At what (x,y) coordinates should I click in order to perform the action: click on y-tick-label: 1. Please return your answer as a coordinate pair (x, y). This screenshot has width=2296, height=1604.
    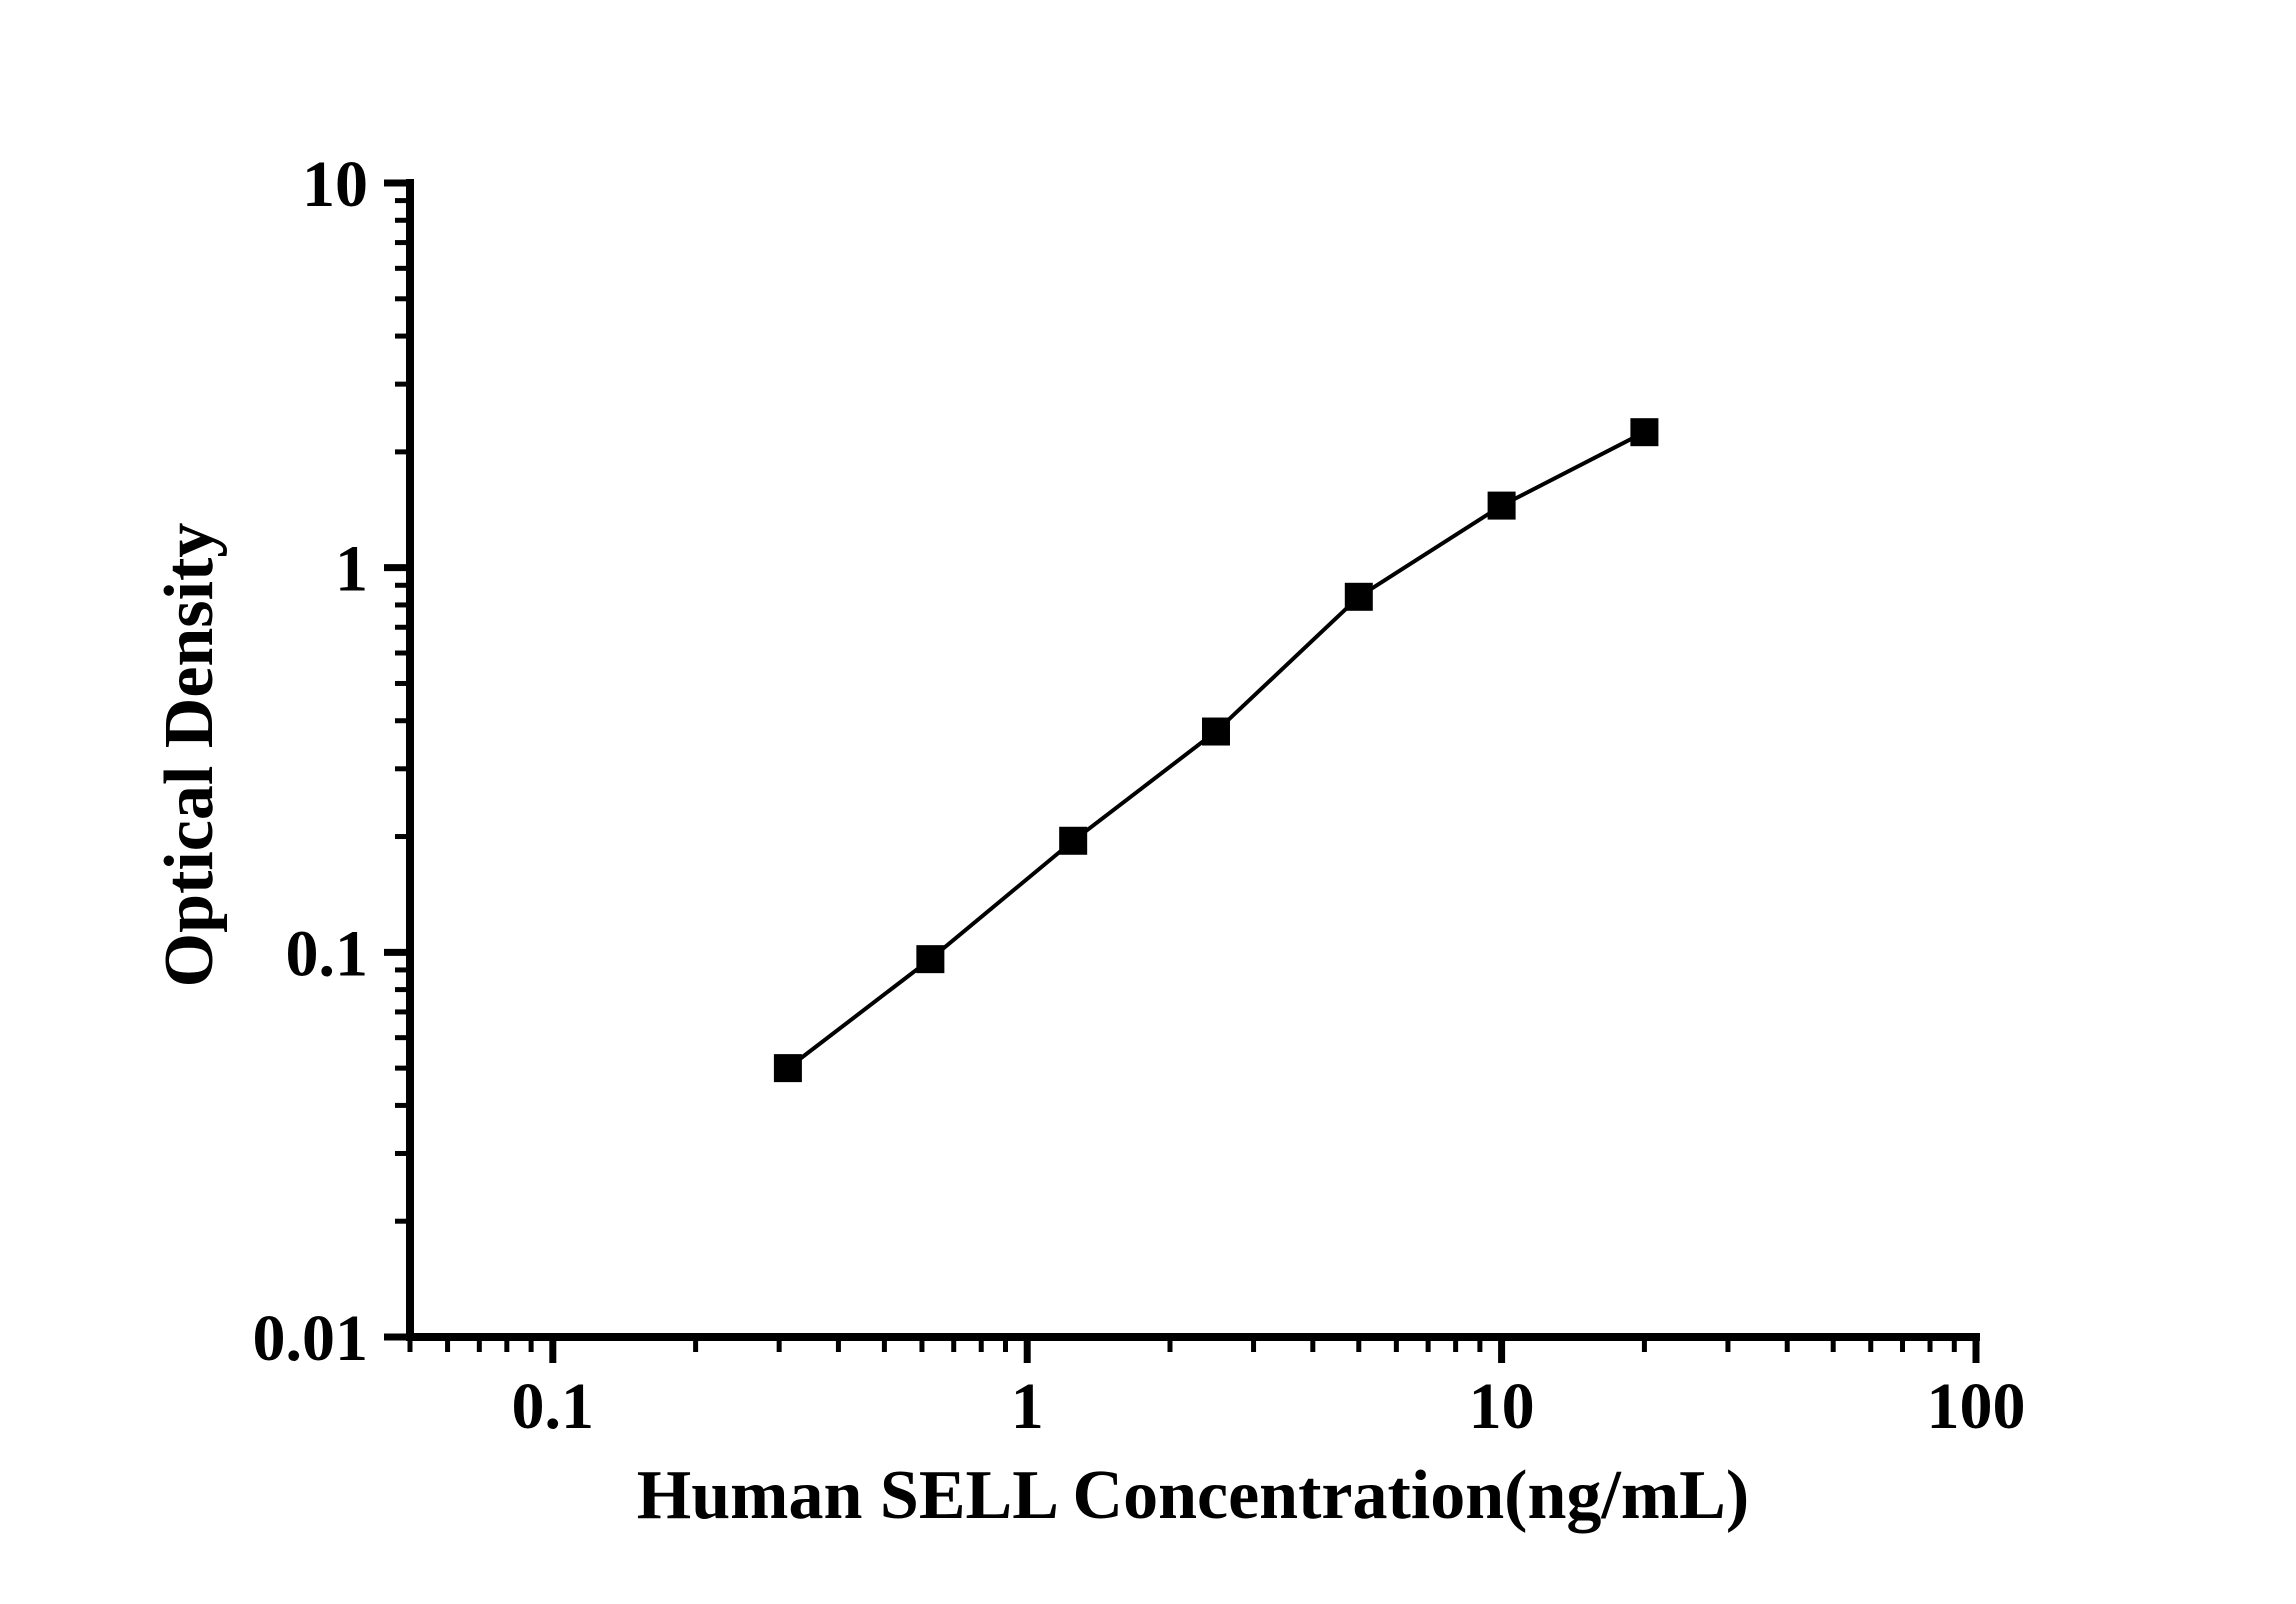
    Looking at the image, I should click on (351, 569).